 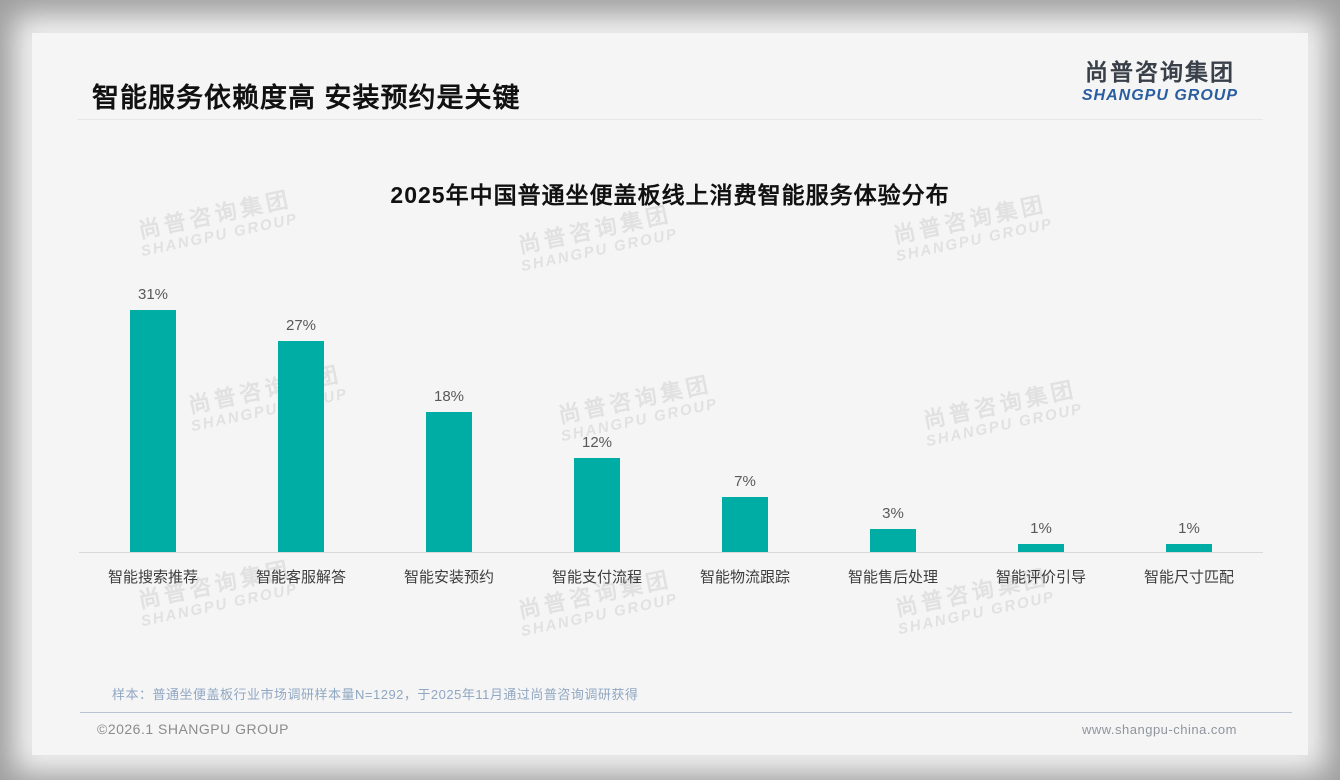 What do you see at coordinates (153, 294) in the screenshot?
I see `bar-value-label: 31%` at bounding box center [153, 294].